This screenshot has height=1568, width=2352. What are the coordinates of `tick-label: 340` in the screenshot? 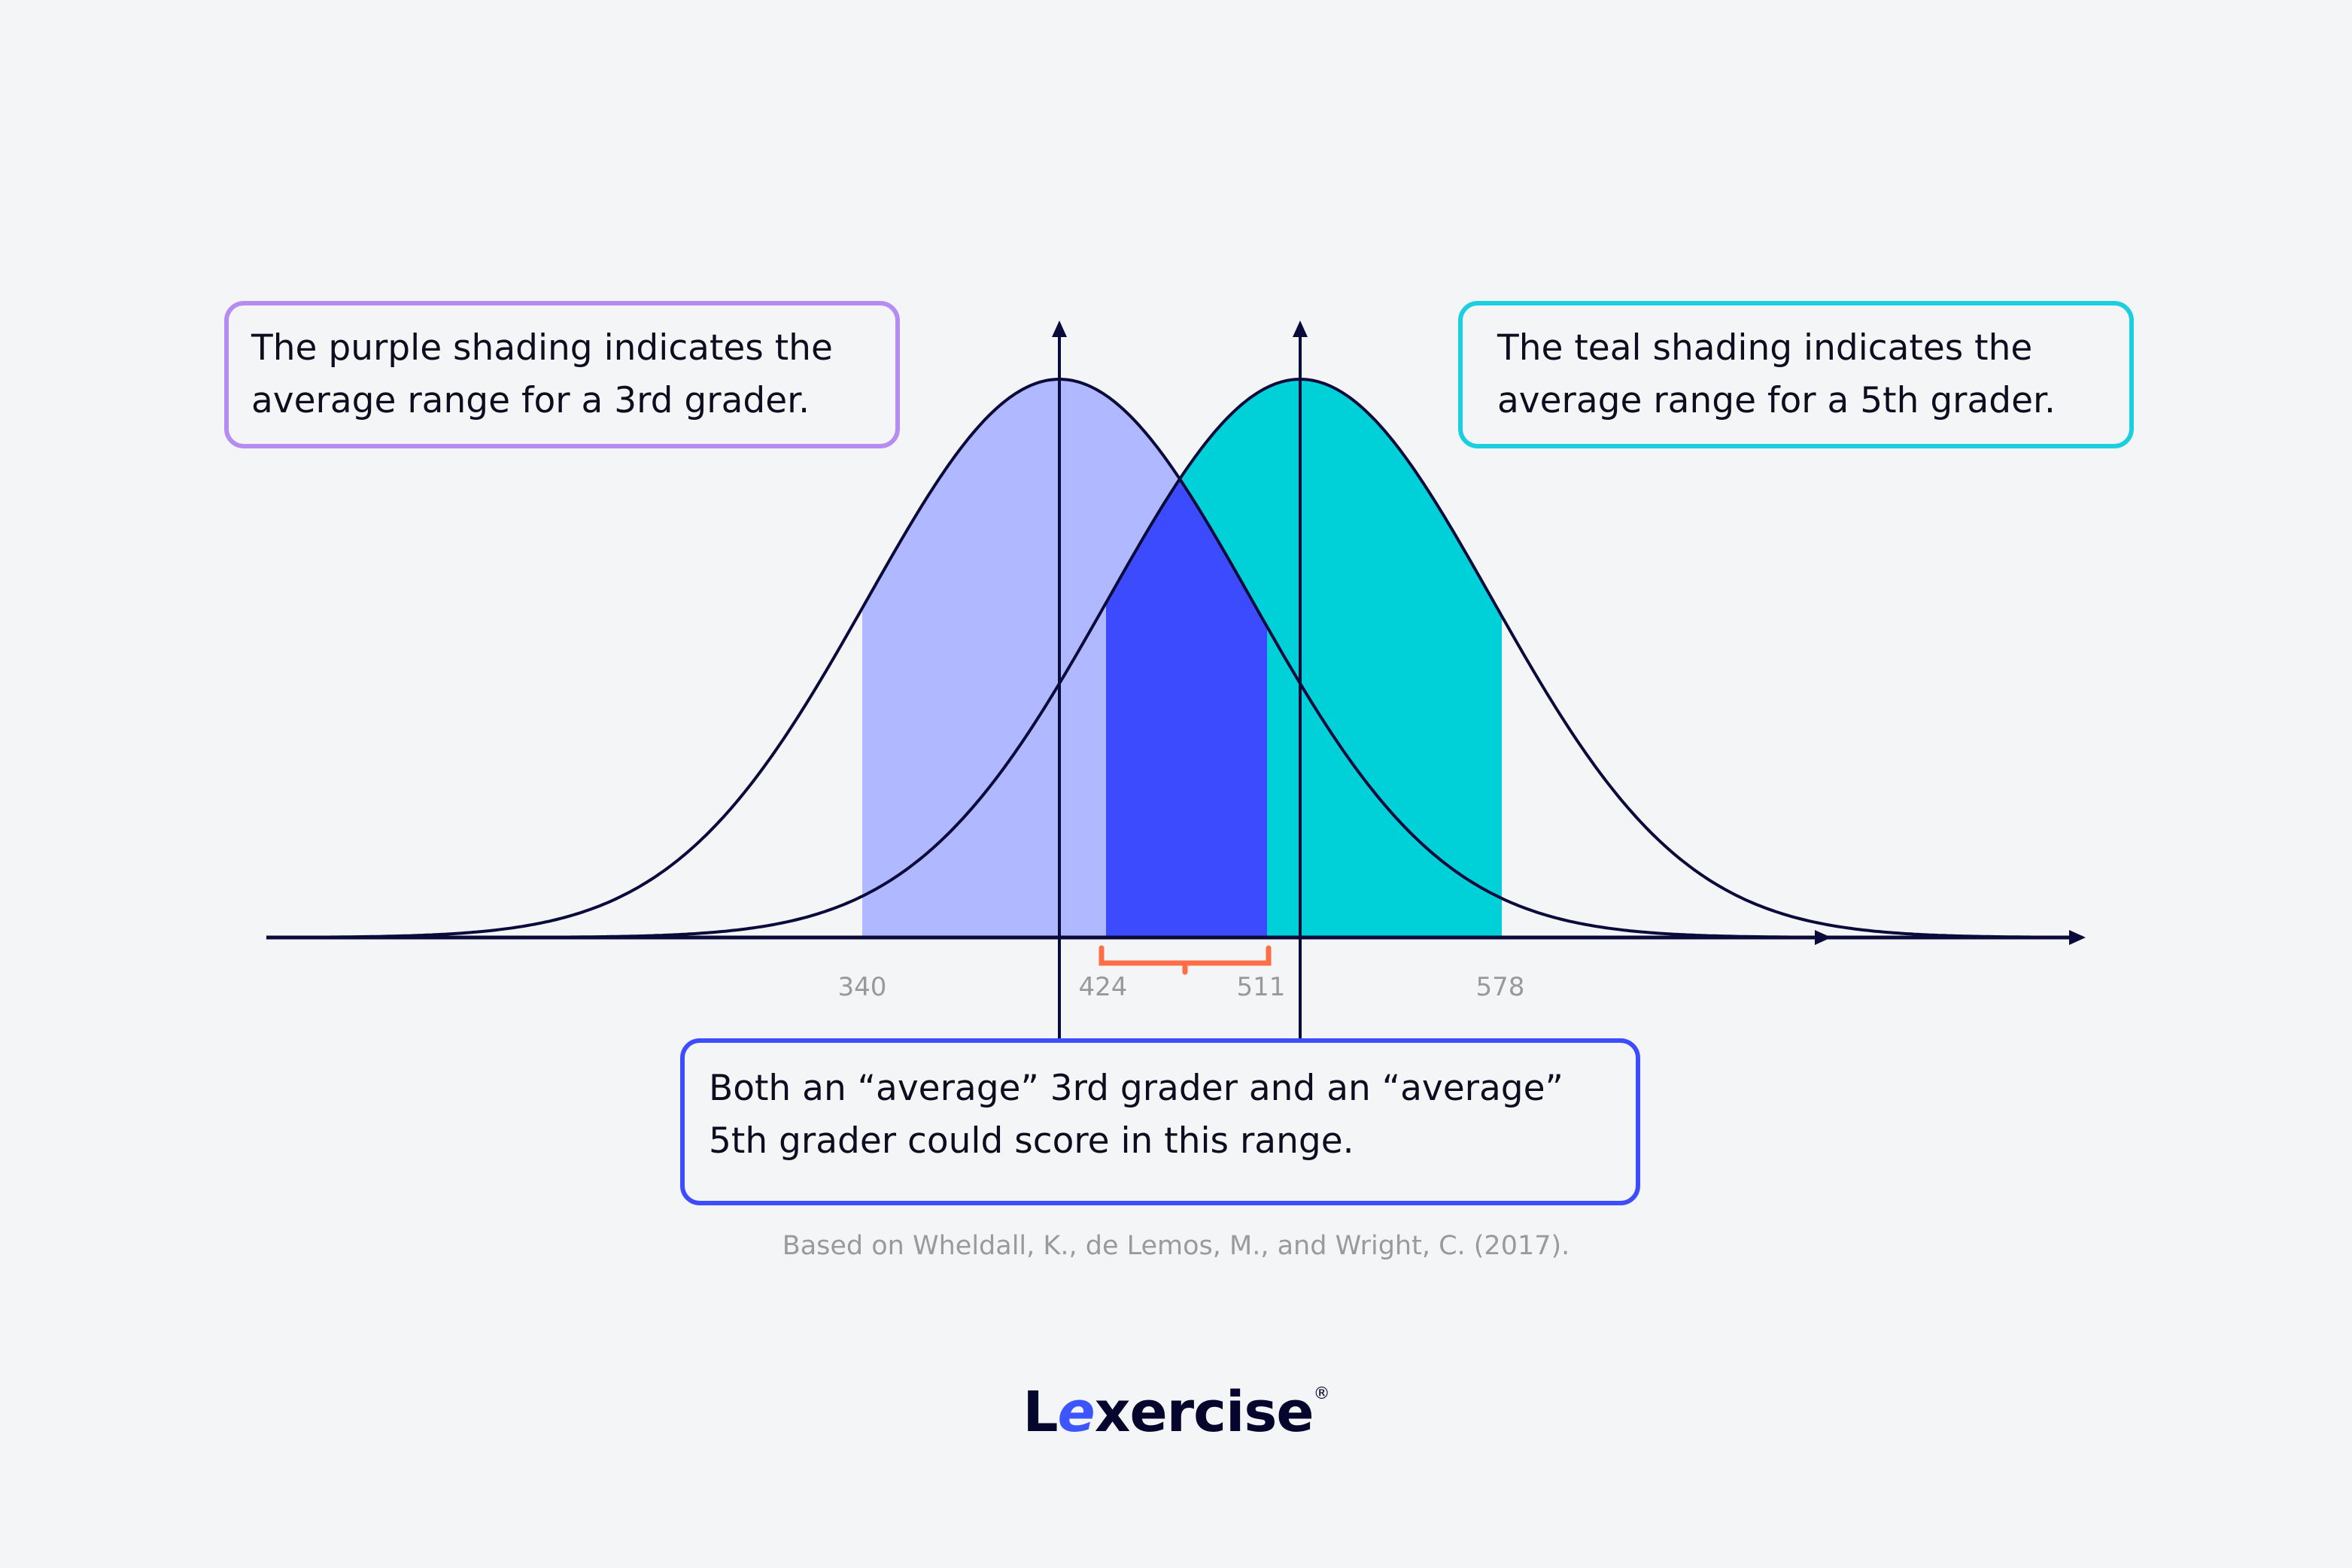 It's located at (862, 987).